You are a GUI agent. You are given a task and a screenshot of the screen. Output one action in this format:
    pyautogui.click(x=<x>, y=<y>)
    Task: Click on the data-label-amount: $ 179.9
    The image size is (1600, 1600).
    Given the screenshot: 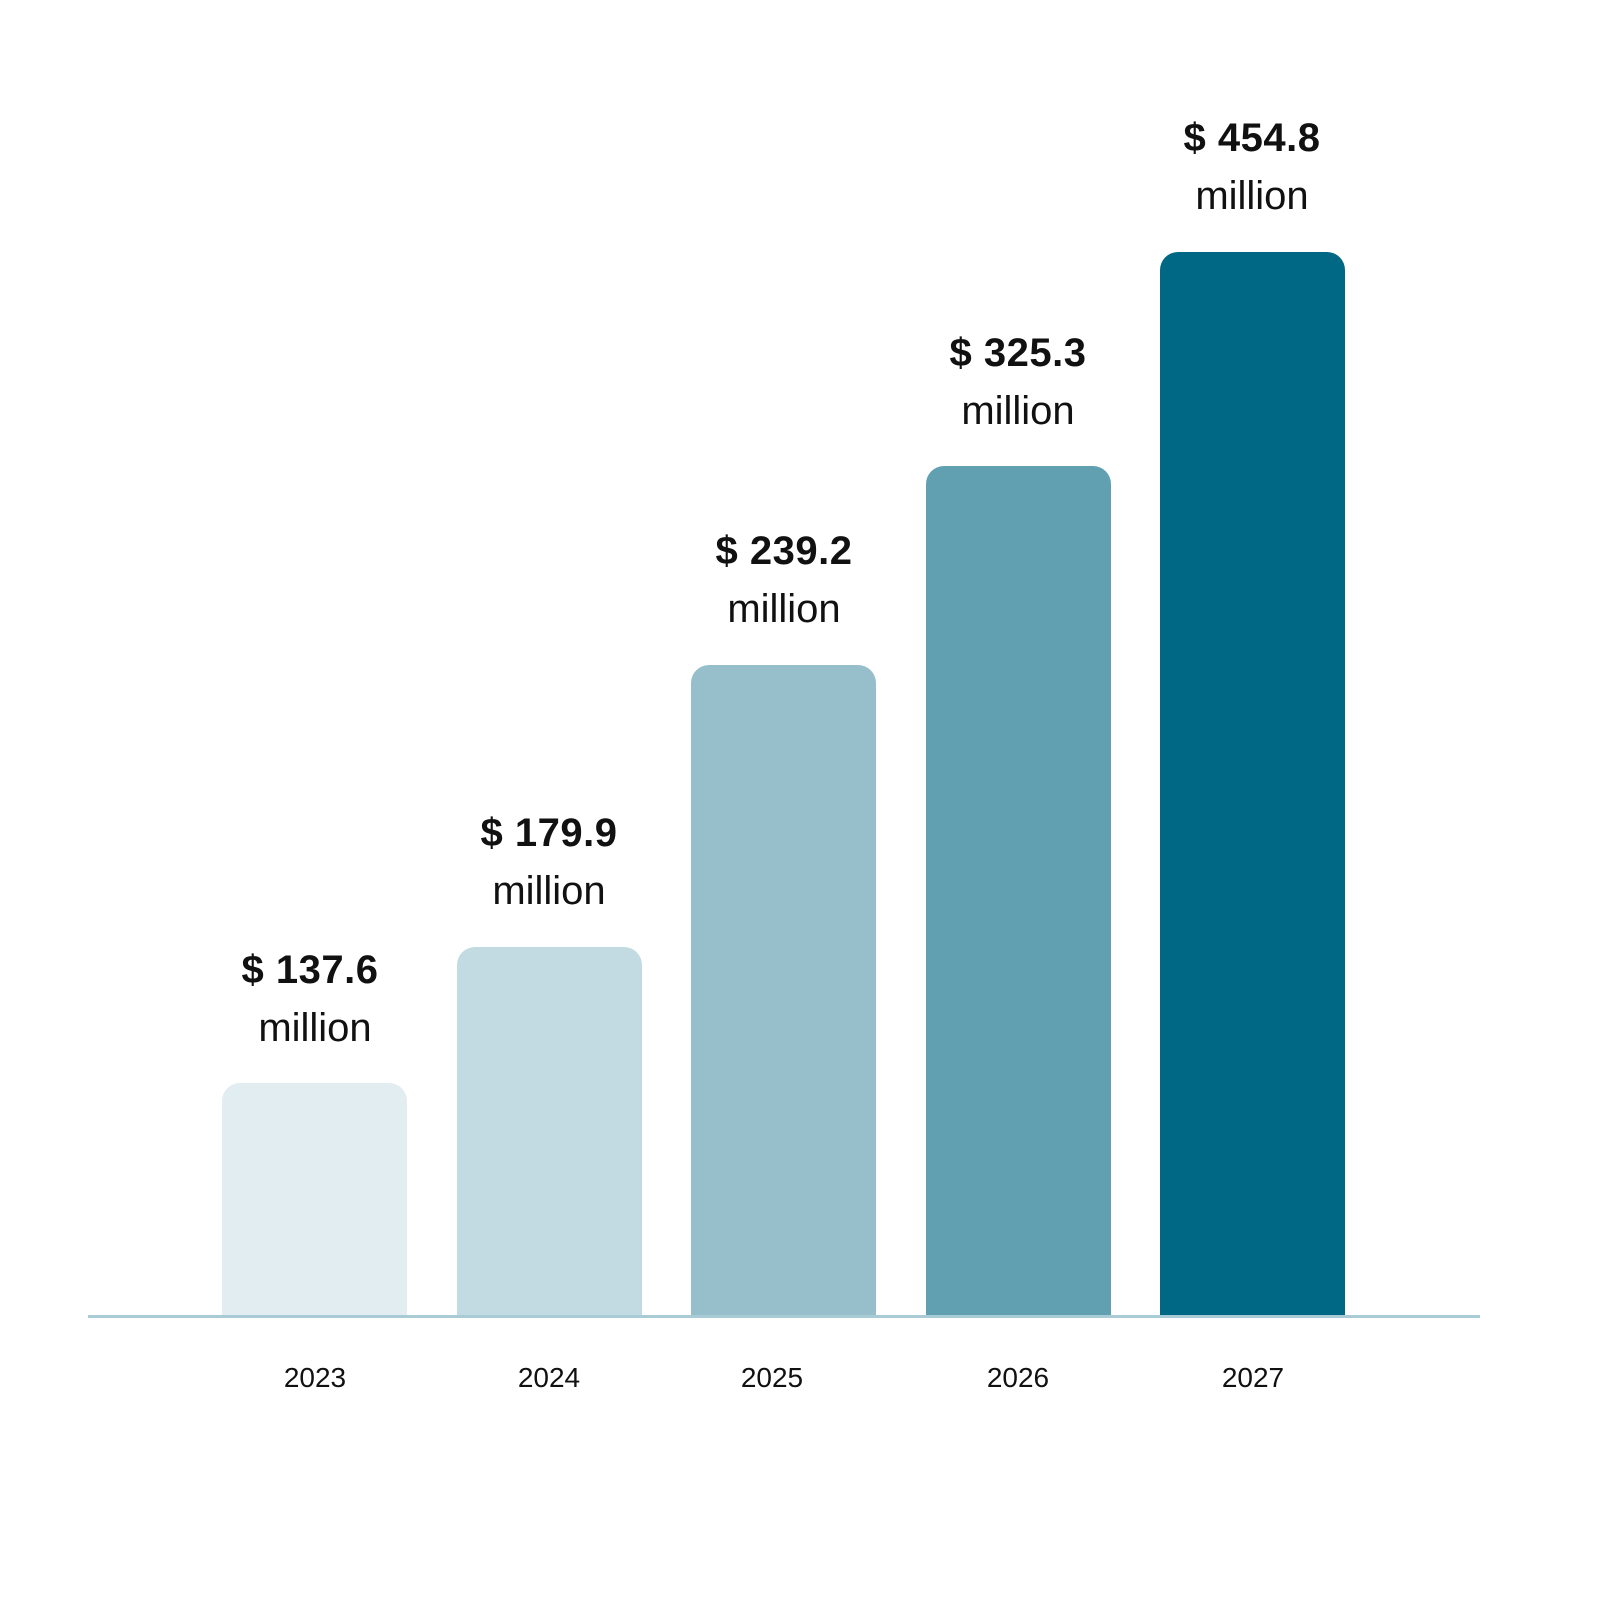 What is the action you would take?
    pyautogui.click(x=549, y=833)
    